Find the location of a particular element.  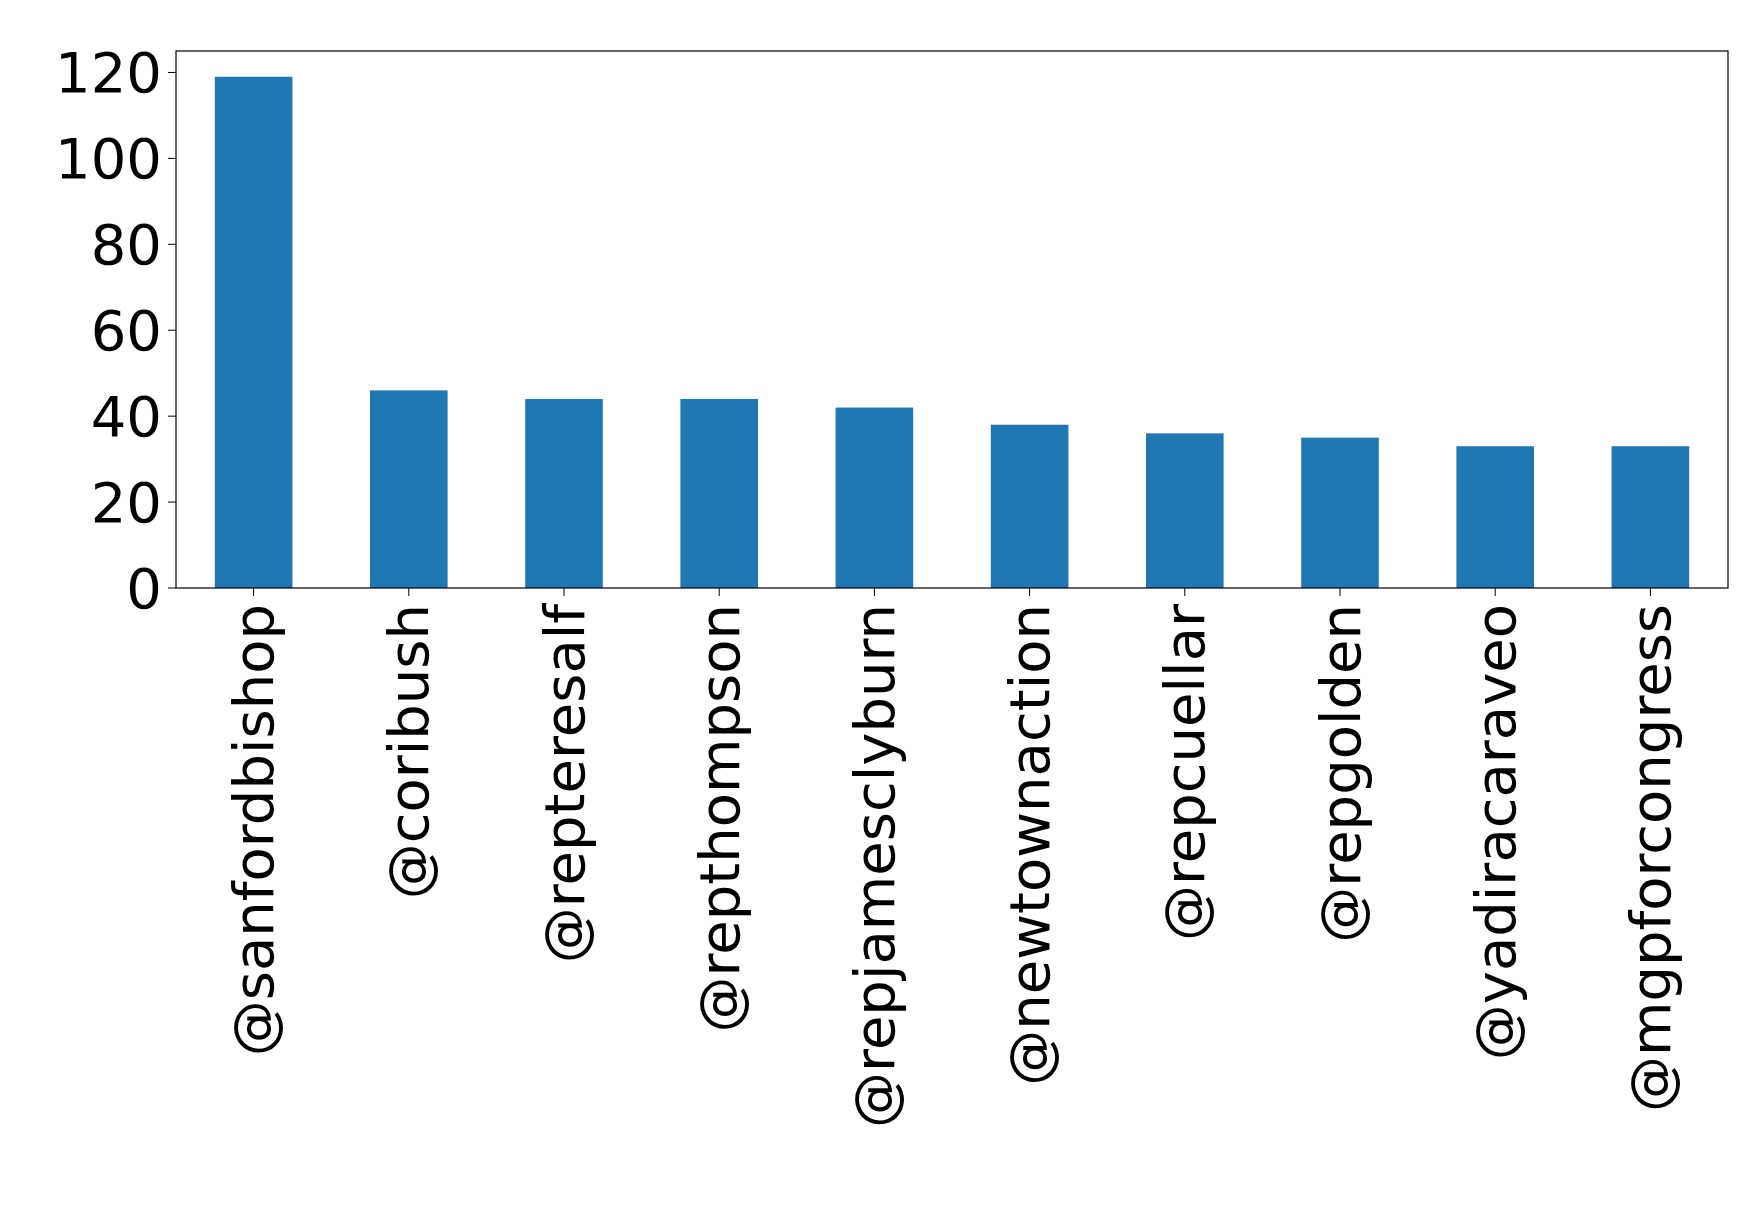

x-tick-label: @repcuellar is located at coordinates (1185, 772).